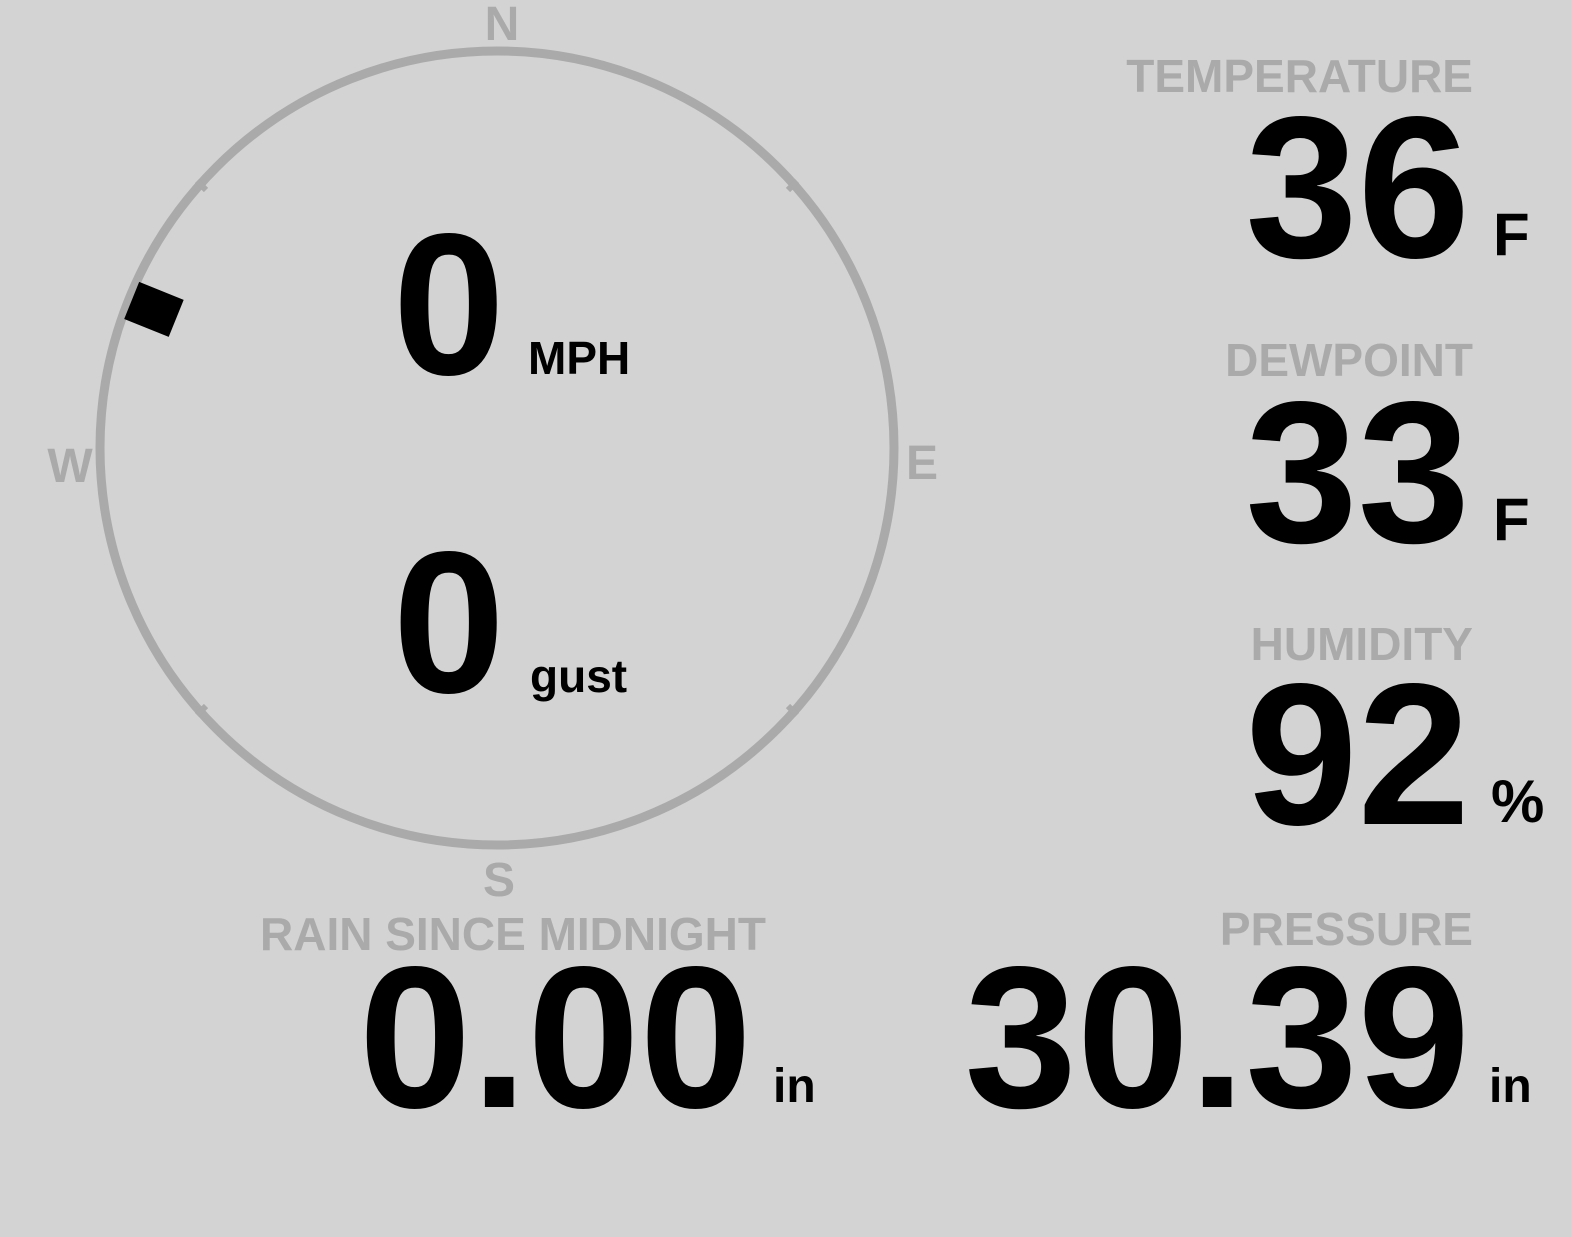 This screenshot has width=1571, height=1237. What do you see at coordinates (1511, 234) in the screenshot?
I see `temperature-unit: F` at bounding box center [1511, 234].